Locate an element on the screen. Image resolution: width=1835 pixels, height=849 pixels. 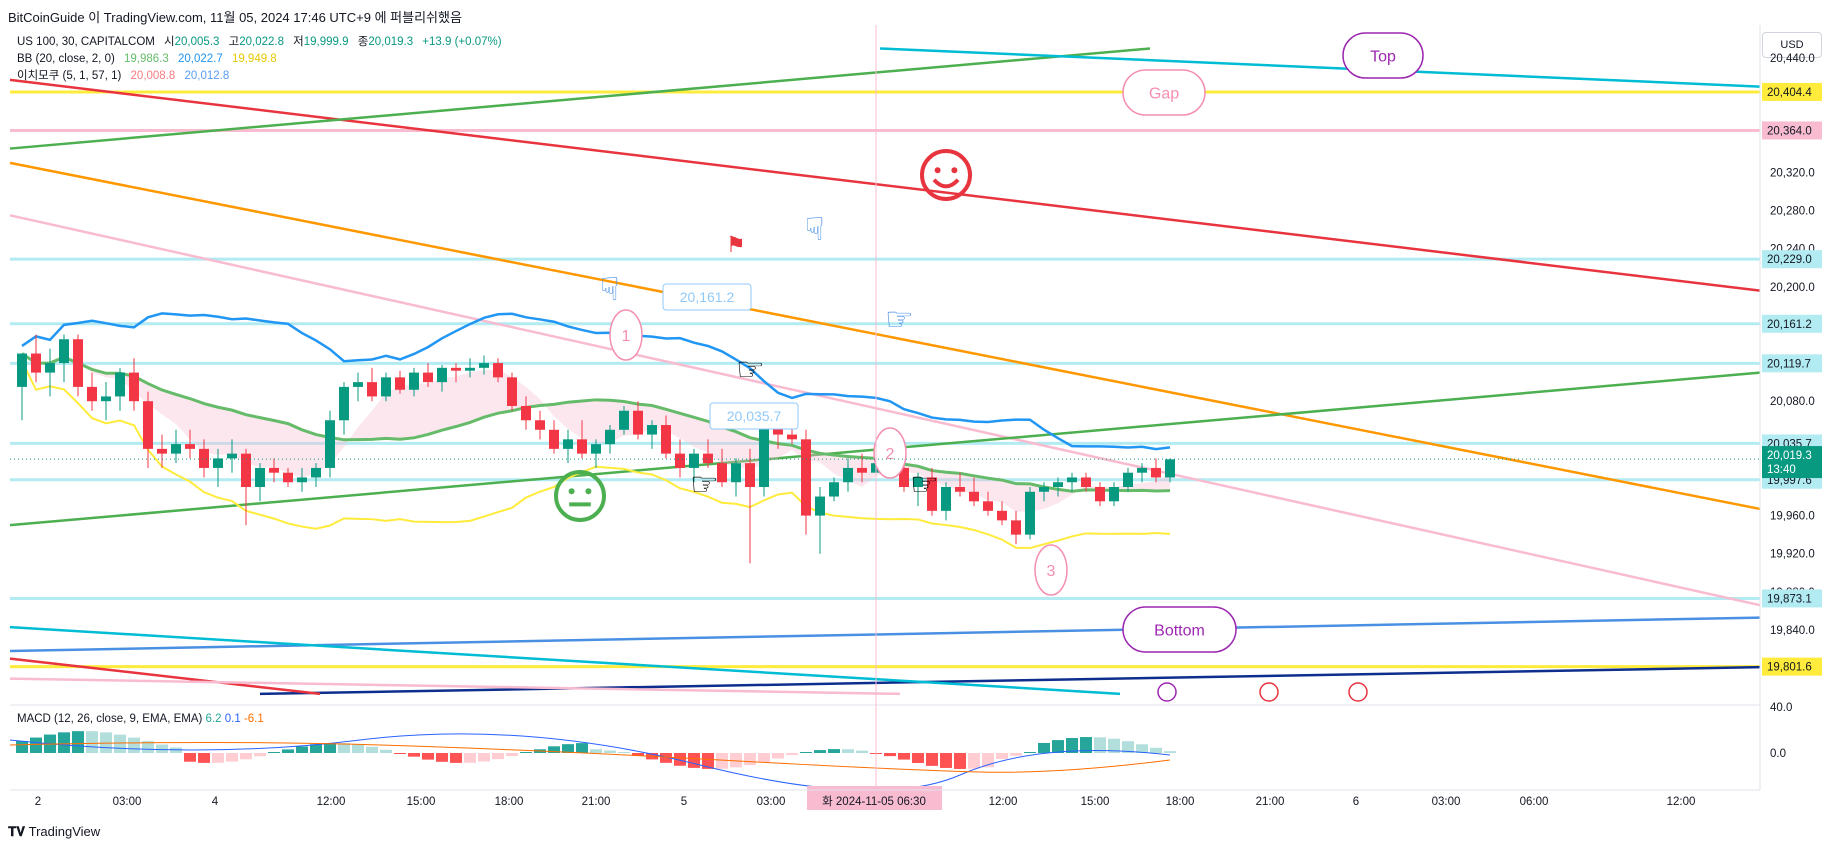
wave-2-annotation-text: 2 is located at coordinates (890, 454).